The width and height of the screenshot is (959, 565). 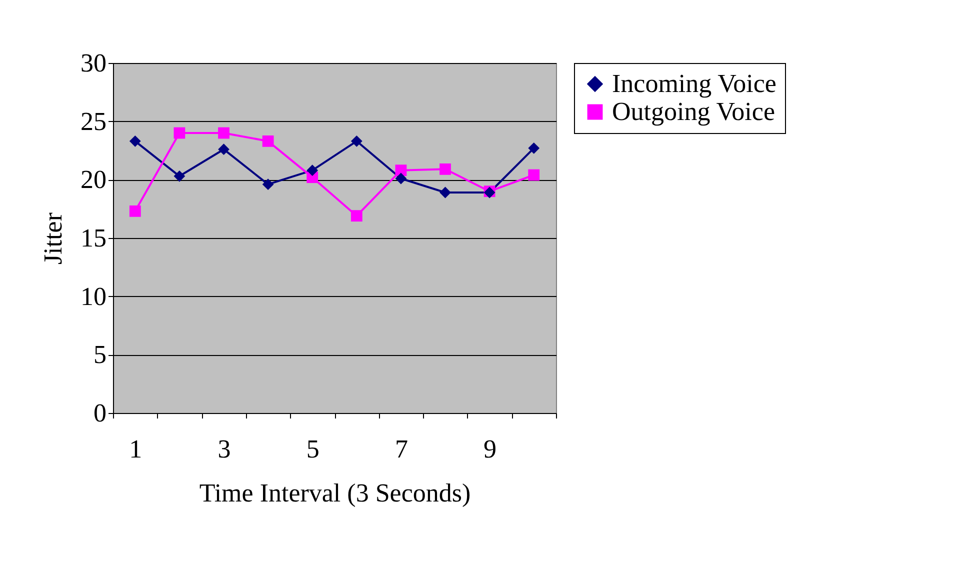 What do you see at coordinates (93, 238) in the screenshot?
I see `y-tick-label: 15` at bounding box center [93, 238].